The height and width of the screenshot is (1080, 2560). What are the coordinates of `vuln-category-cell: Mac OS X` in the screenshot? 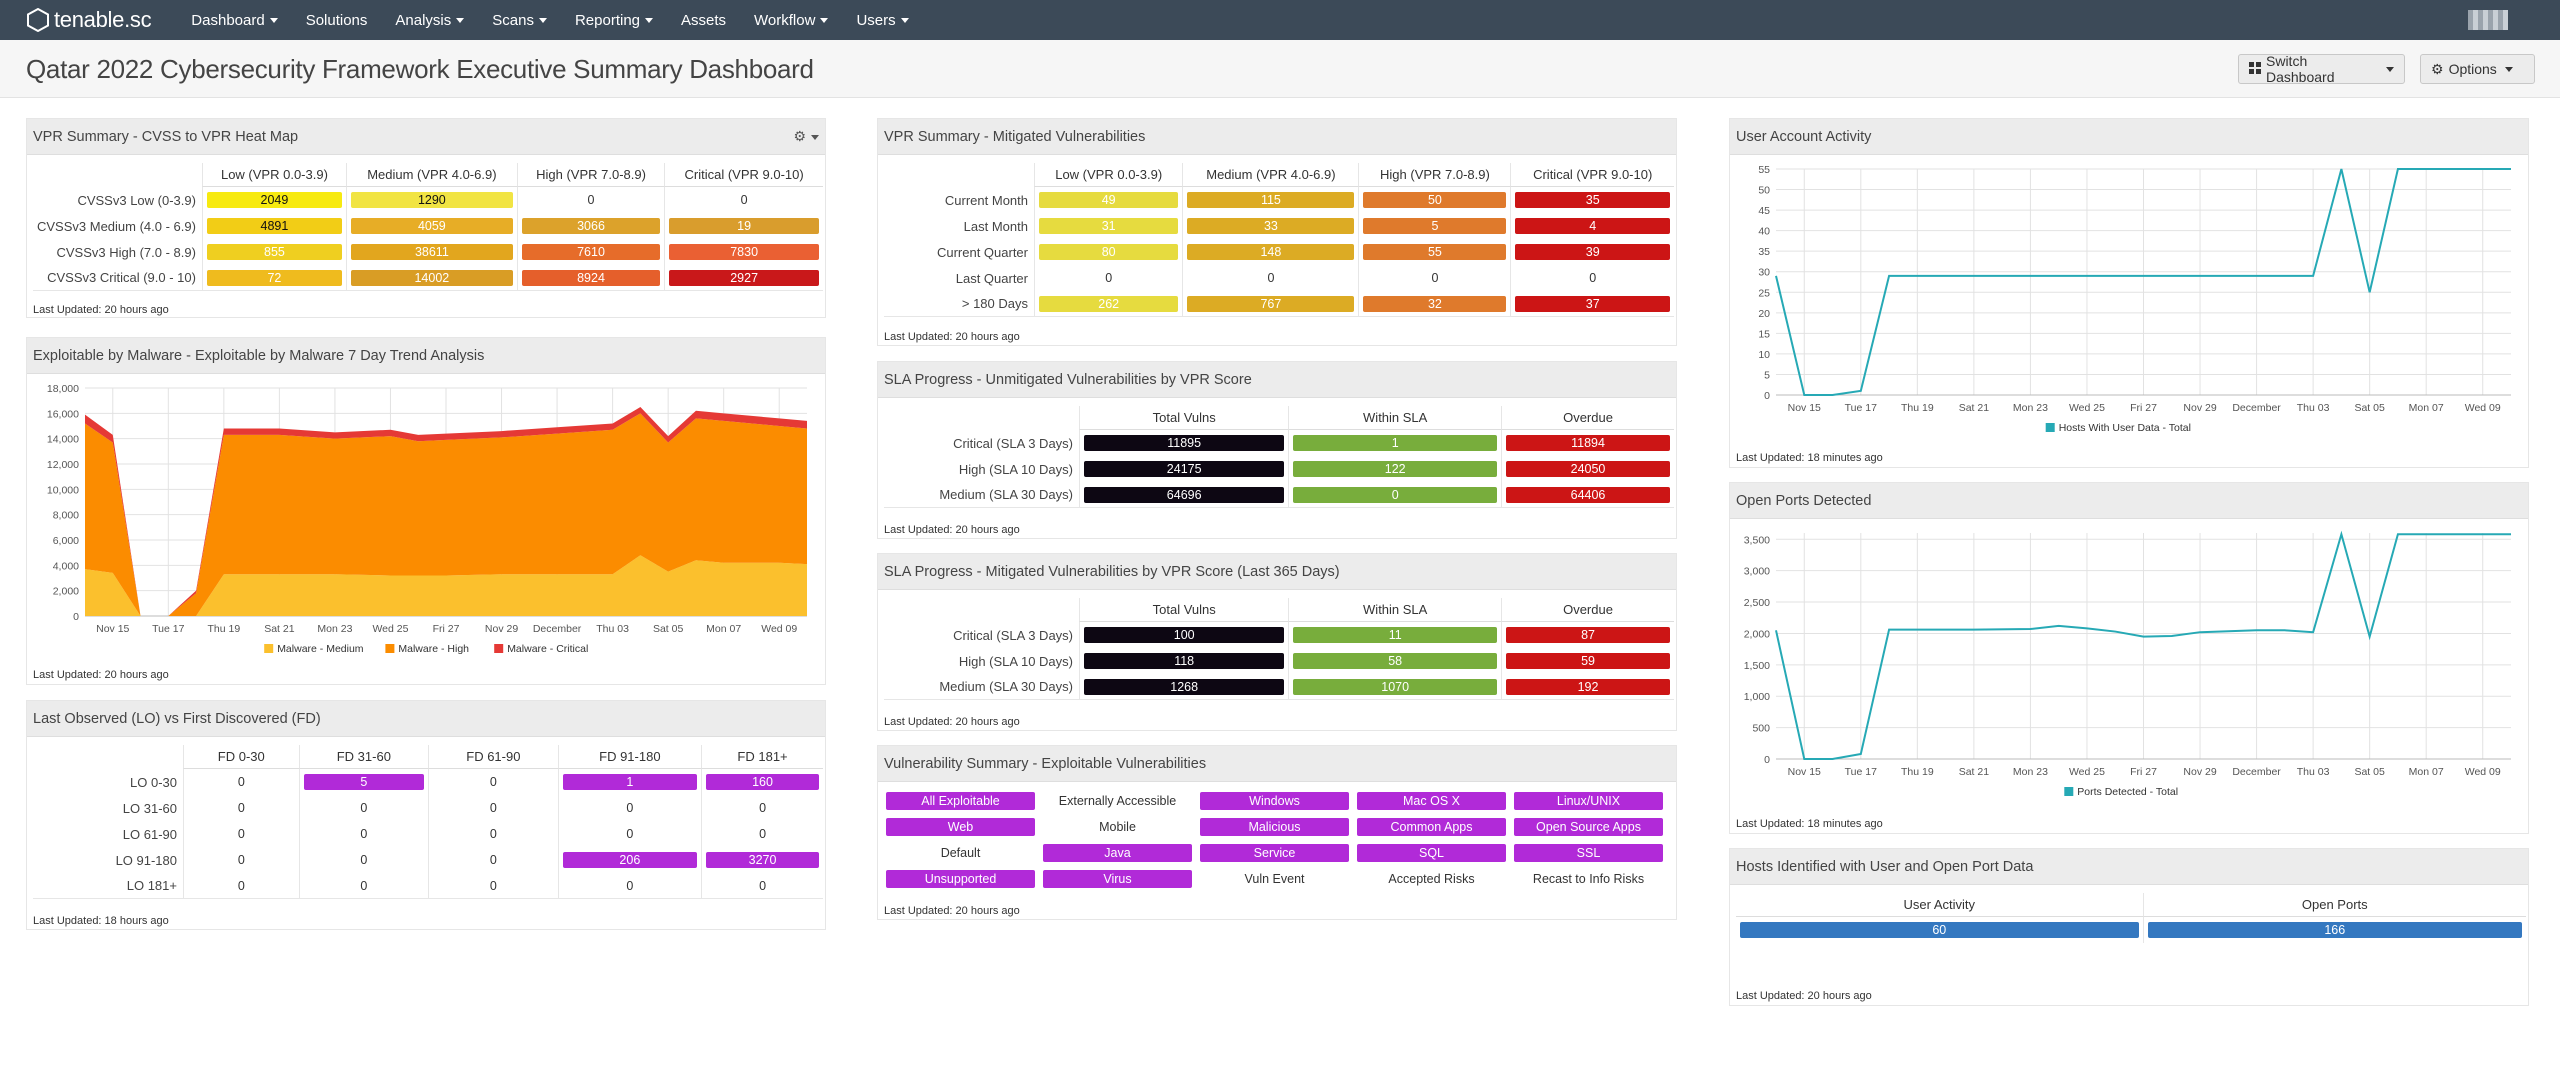 It's located at (1431, 801).